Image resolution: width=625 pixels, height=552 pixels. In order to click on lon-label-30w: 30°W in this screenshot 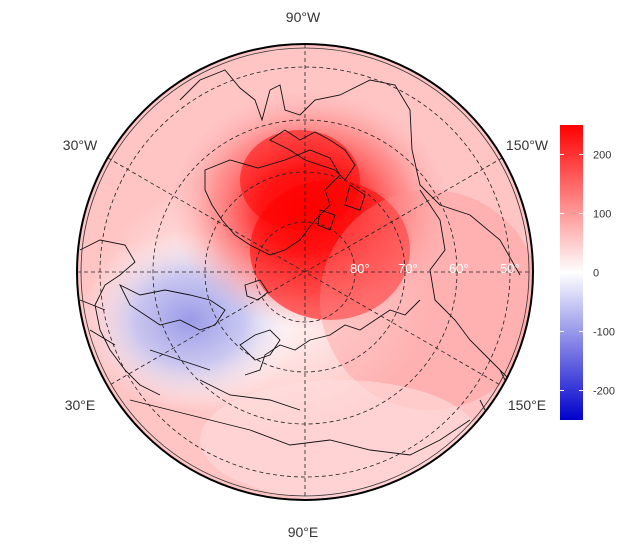, I will do `click(80, 145)`.